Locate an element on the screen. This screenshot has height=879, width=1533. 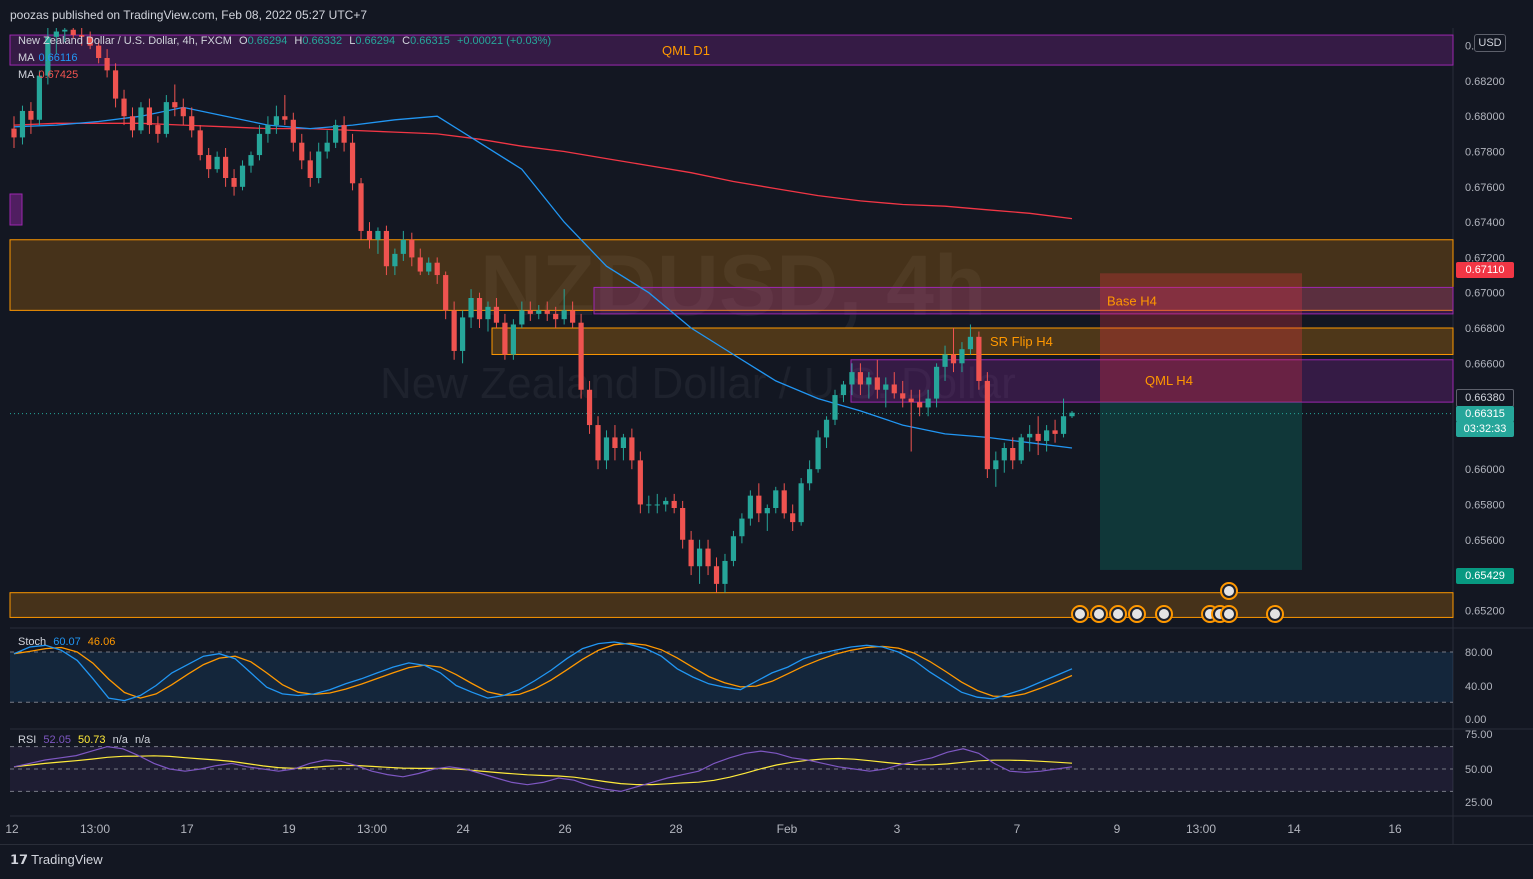
price-tick-label: 0.68000 is located at coordinates (1485, 117).